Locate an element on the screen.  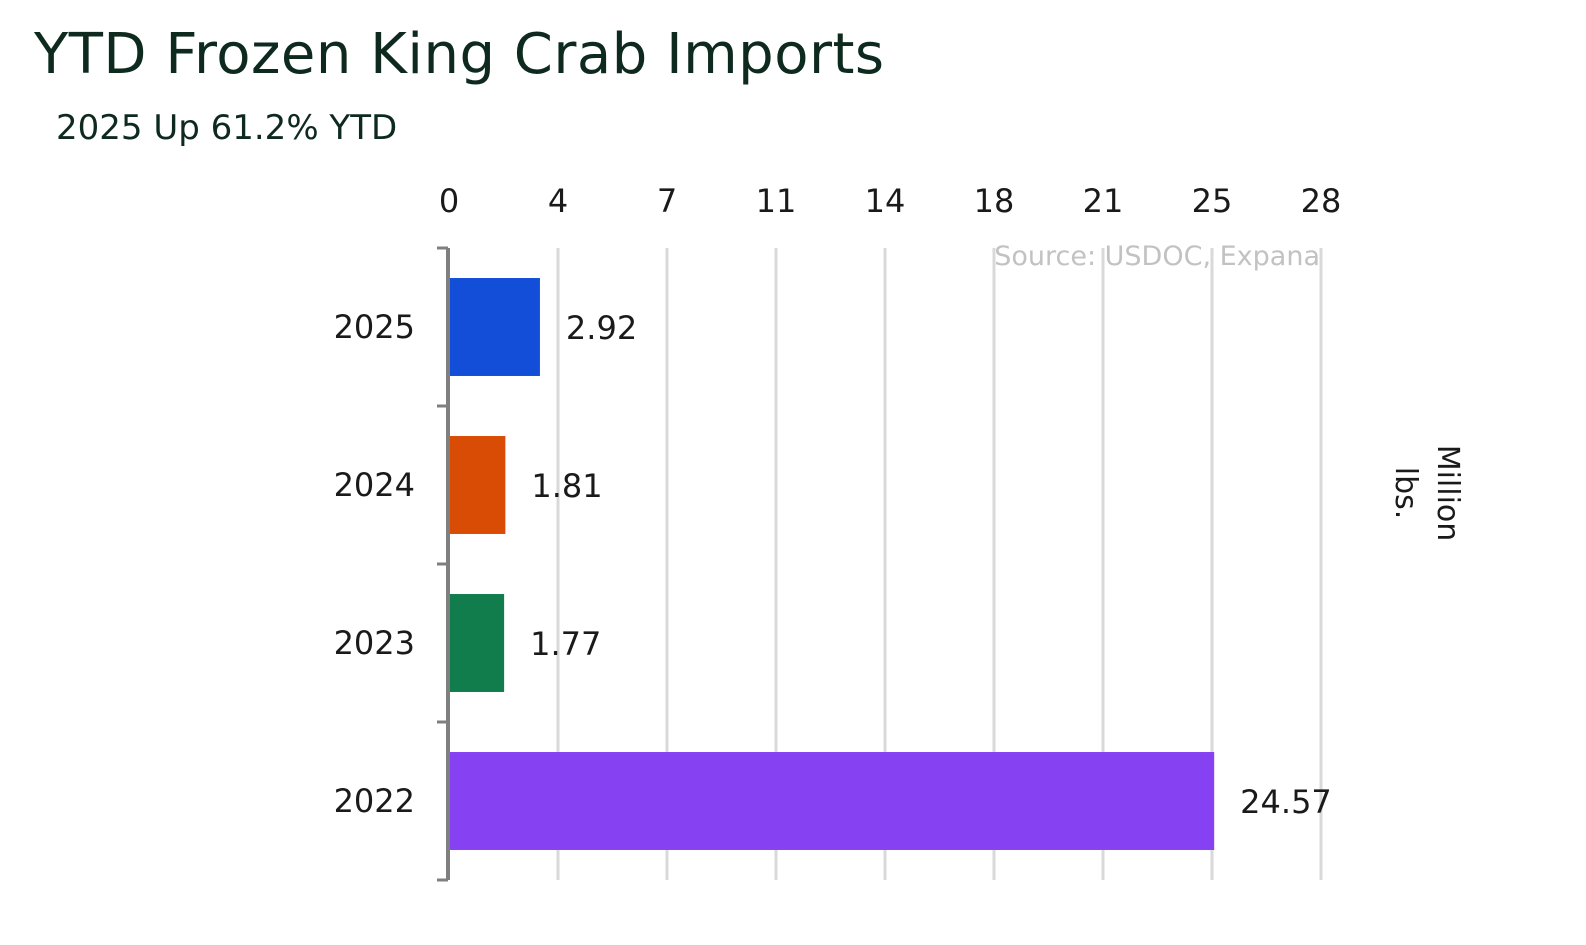
unit-label: Millionlbs. is located at coordinates (1426, 493).